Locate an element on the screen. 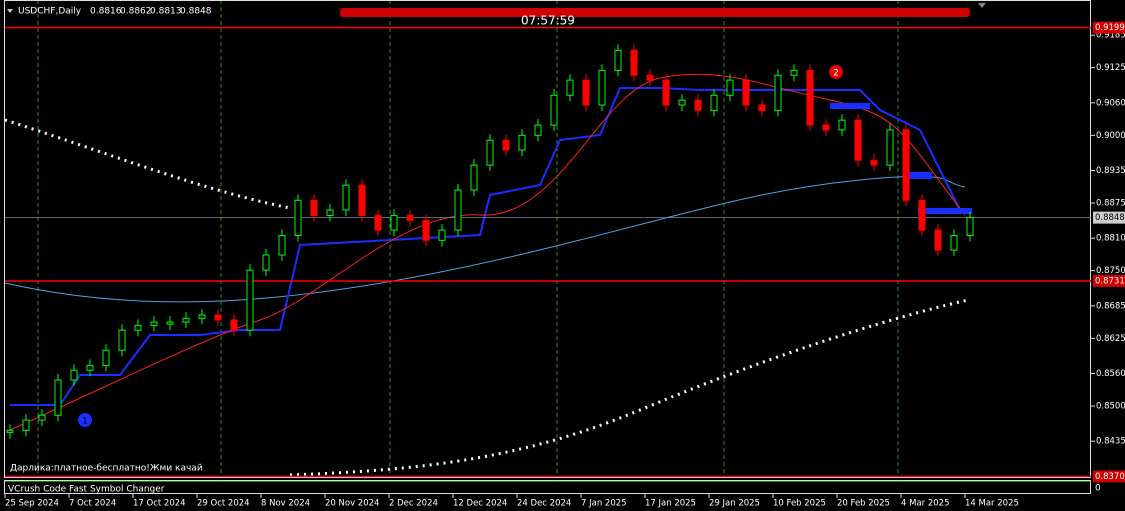  y-tick-label: 0.8750 is located at coordinates (1110, 271).